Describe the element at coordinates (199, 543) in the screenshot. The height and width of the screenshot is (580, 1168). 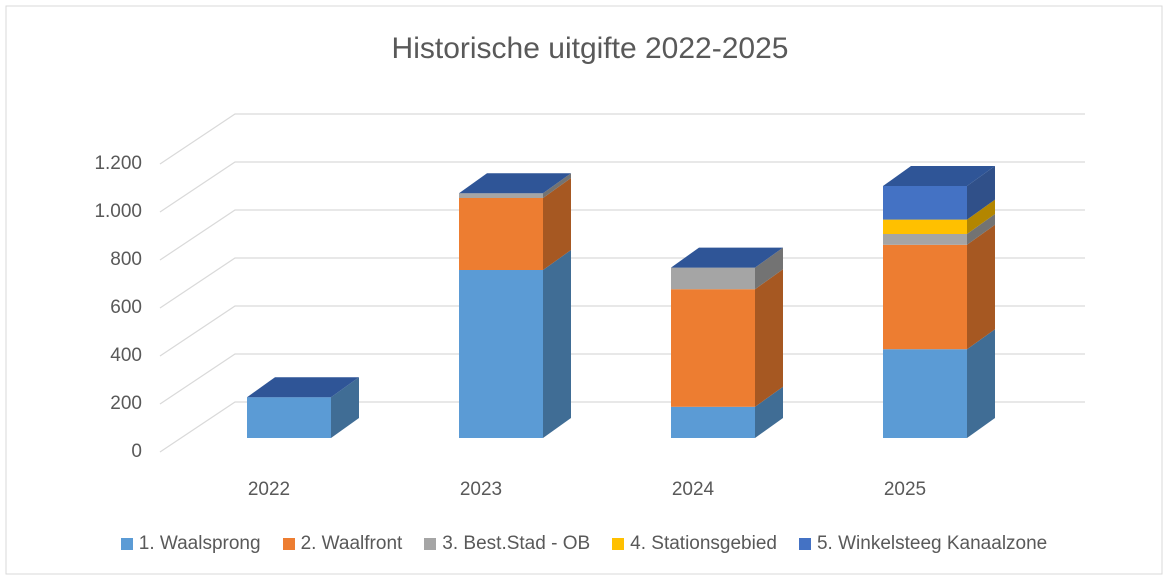
I see `legend-label: 1. Waalsprong` at that location.